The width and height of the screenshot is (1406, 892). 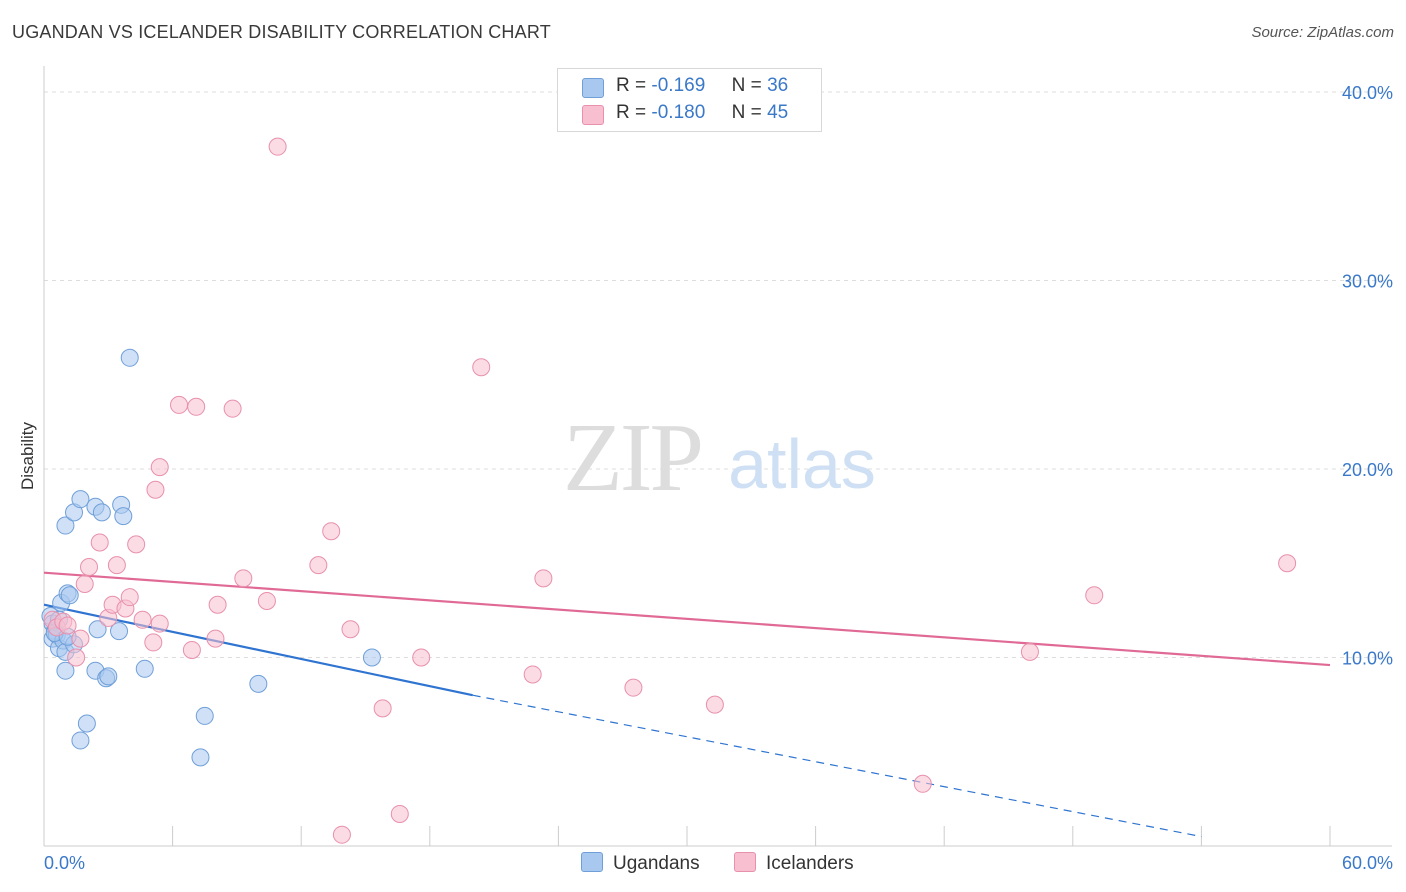 I want to click on legend-ugandans-text: R = -0.169 N = 36, so click(x=702, y=86).